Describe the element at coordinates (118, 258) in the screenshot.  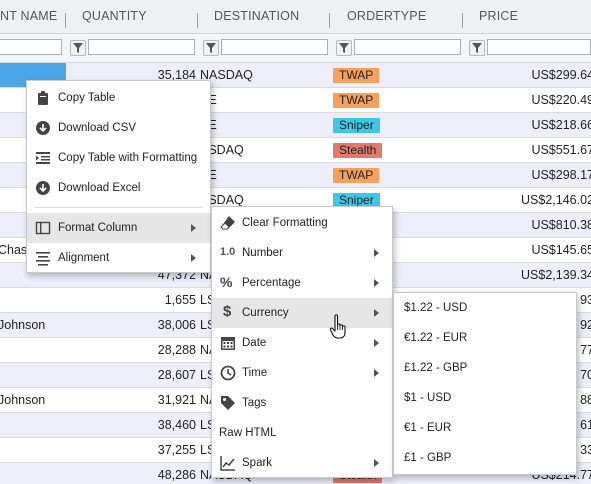
I see `menu-item-alignment: Alignment` at that location.